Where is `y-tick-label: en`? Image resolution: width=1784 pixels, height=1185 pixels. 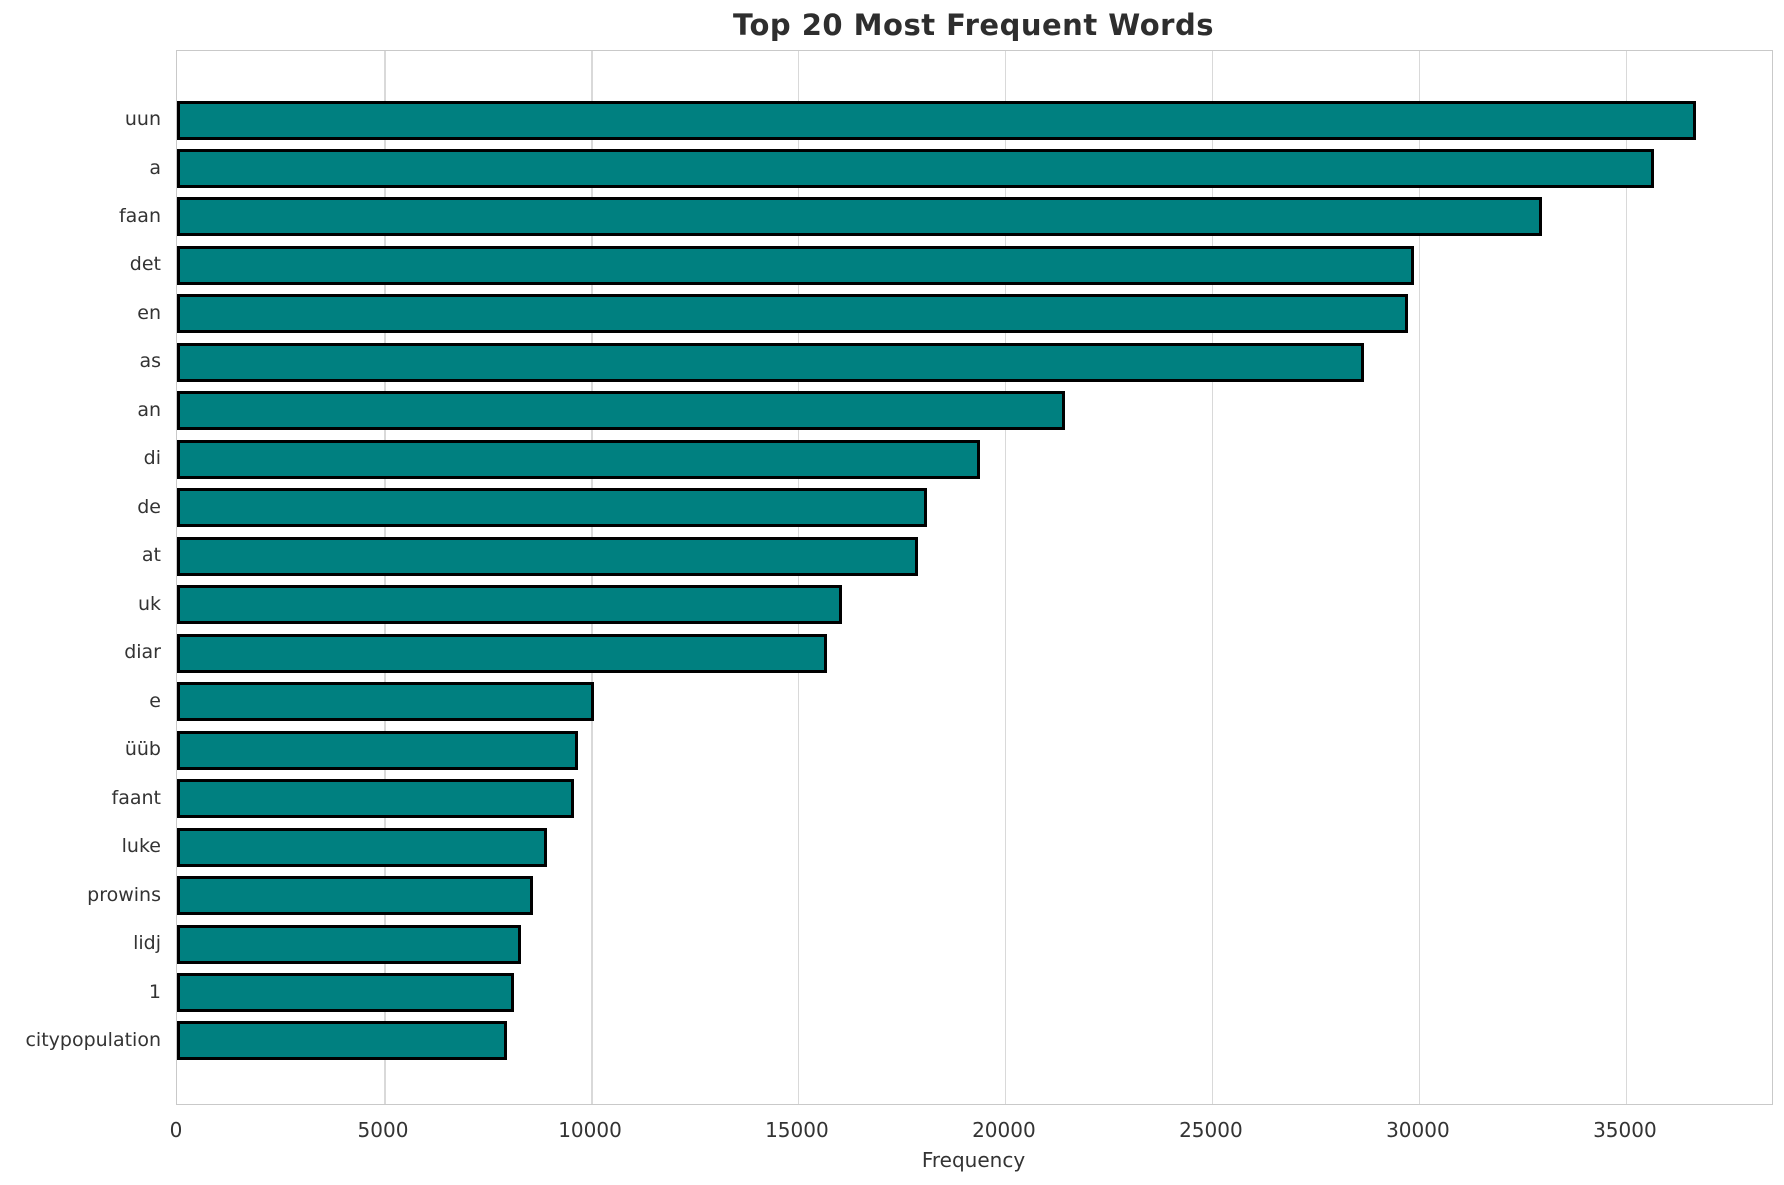 y-tick-label: en is located at coordinates (149, 312).